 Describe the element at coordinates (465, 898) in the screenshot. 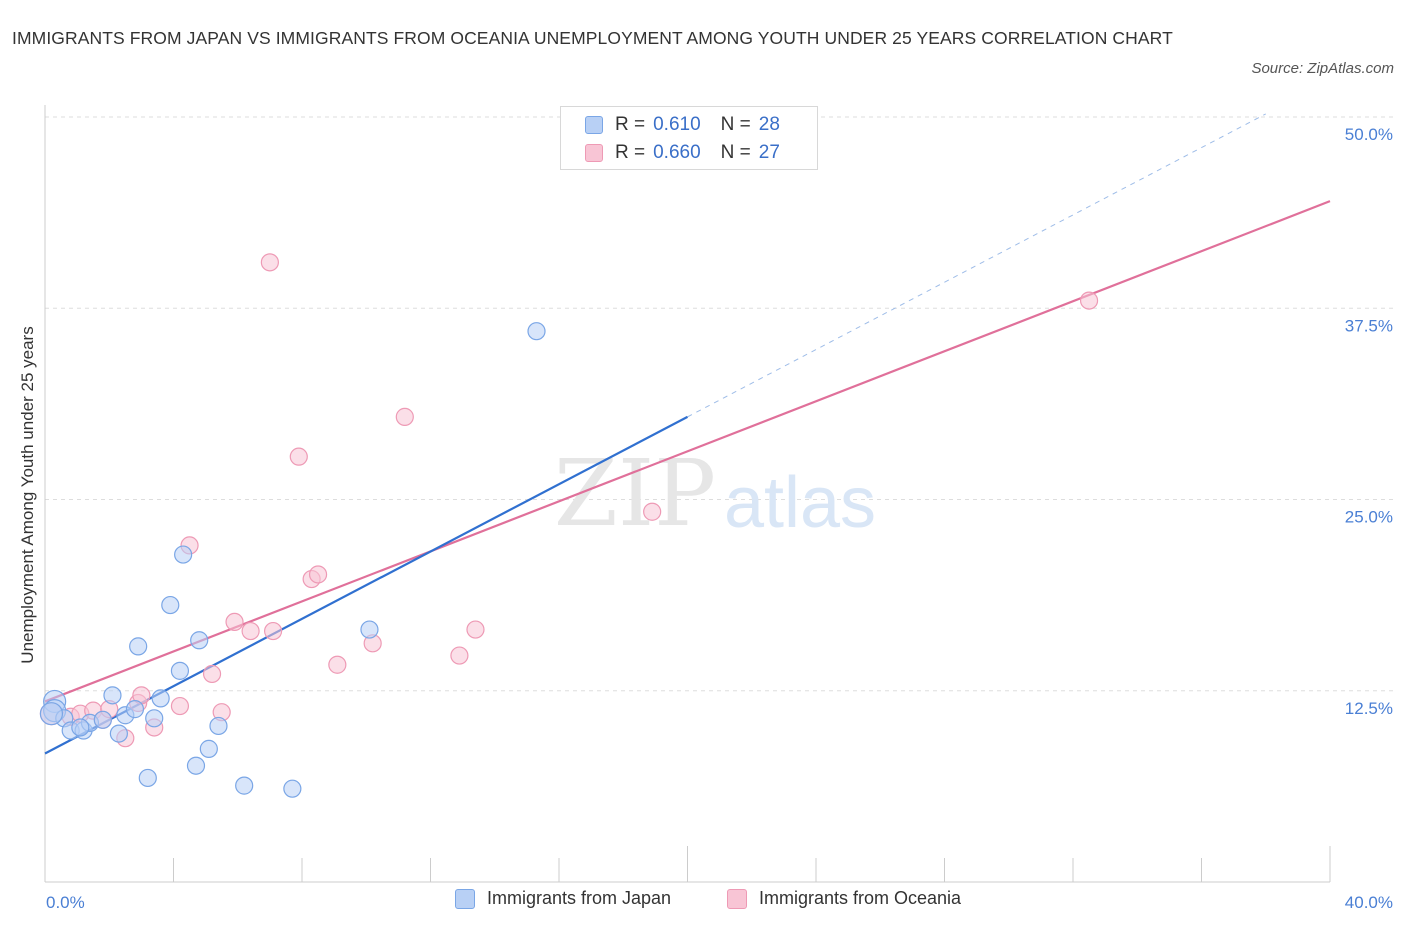

I see `legend-key-japan` at that location.